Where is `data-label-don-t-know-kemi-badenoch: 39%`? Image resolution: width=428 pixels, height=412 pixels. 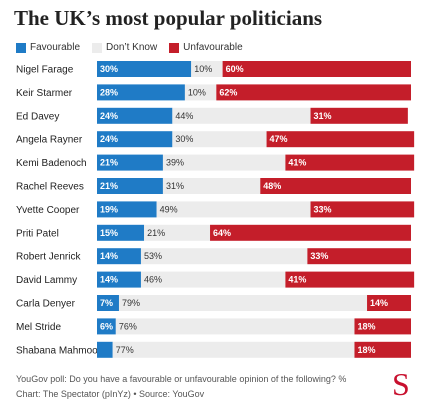 data-label-don-t-know-kemi-badenoch: 39% is located at coordinates (175, 163).